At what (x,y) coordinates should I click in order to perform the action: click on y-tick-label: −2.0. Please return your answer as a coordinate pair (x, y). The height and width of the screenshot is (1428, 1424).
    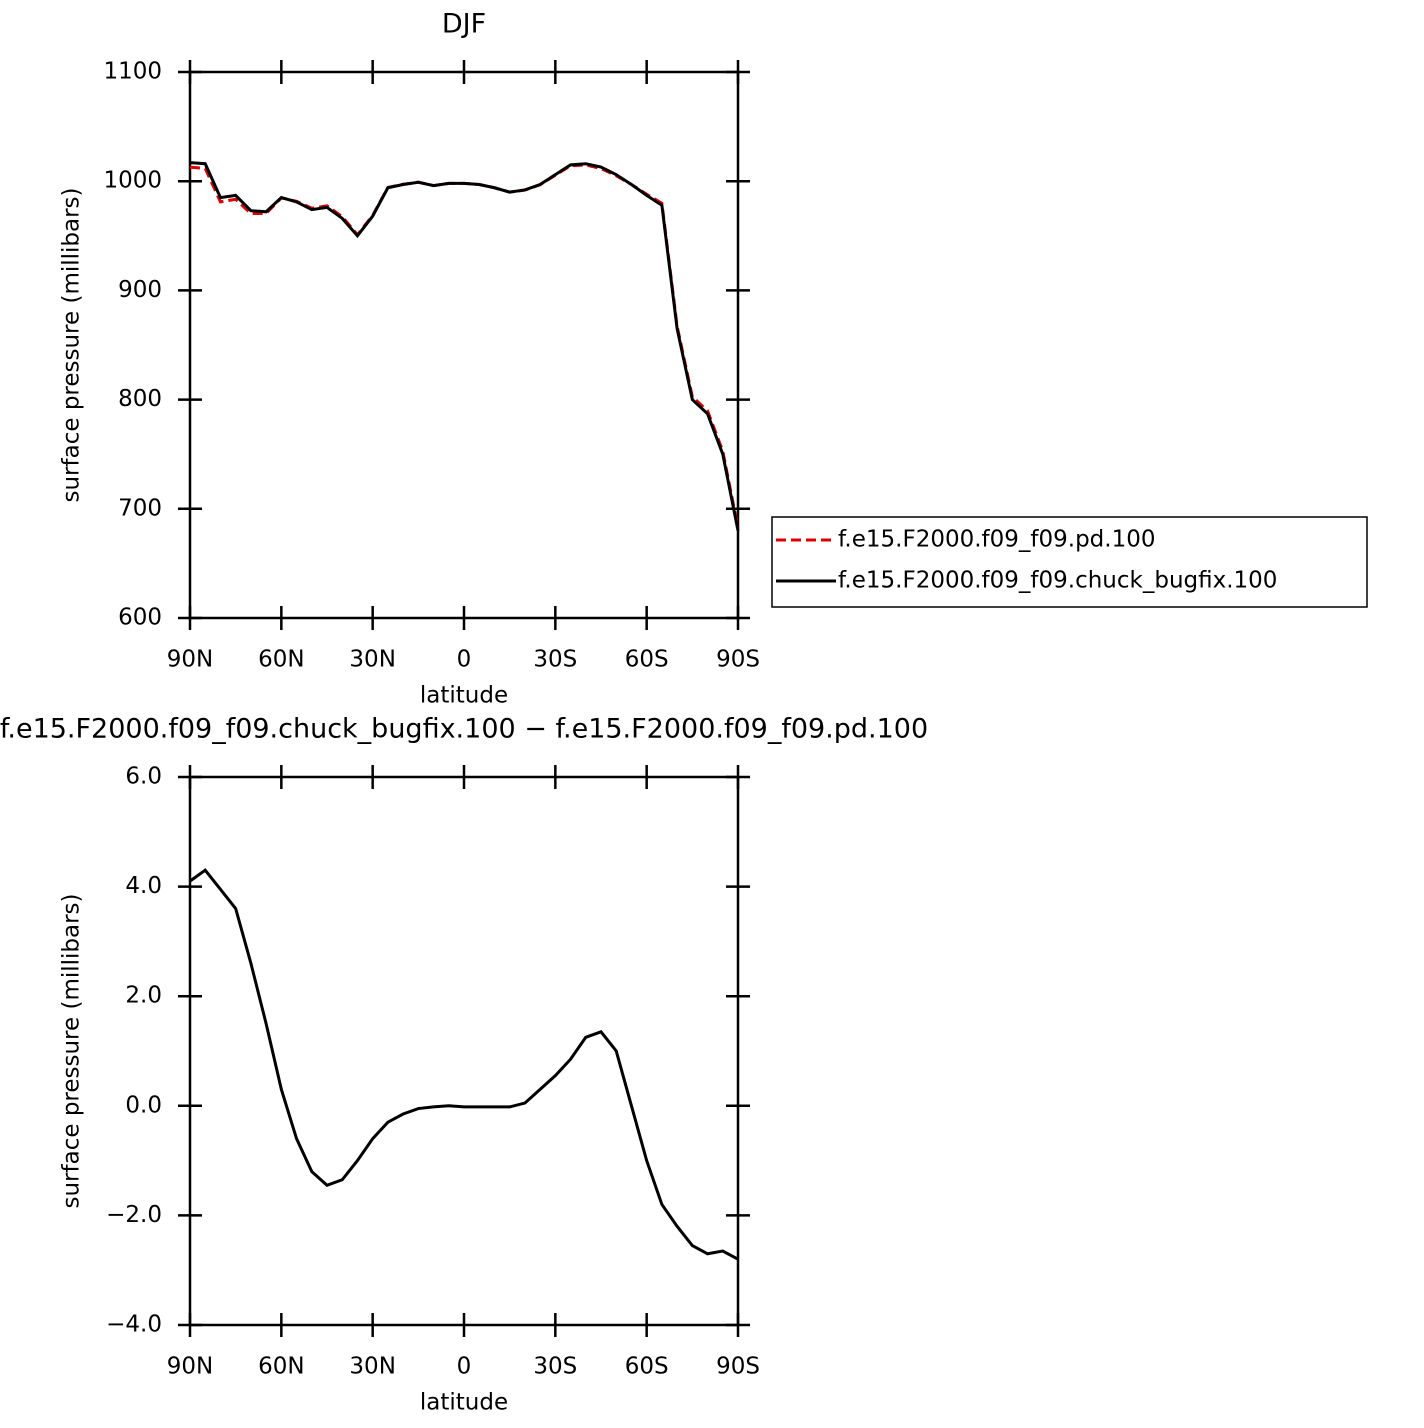
    Looking at the image, I should click on (134, 1215).